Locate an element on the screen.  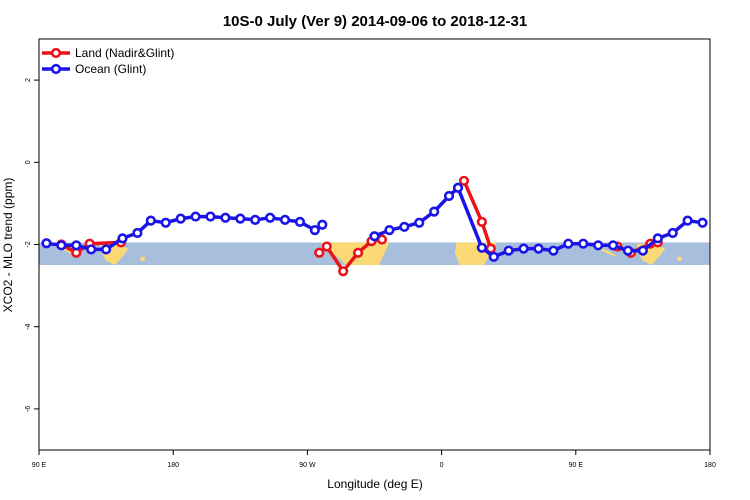
y-axis-label: XCO2 - MLO trend (ppm) is located at coordinates (8, 245).